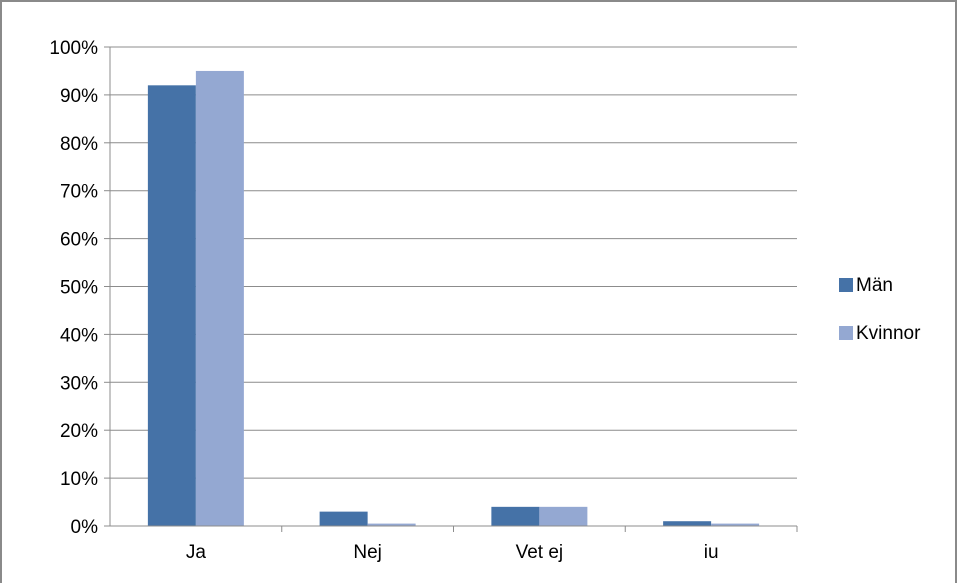 The height and width of the screenshot is (588, 957). What do you see at coordinates (880, 309) in the screenshot?
I see `legend: Män Kvinnor` at bounding box center [880, 309].